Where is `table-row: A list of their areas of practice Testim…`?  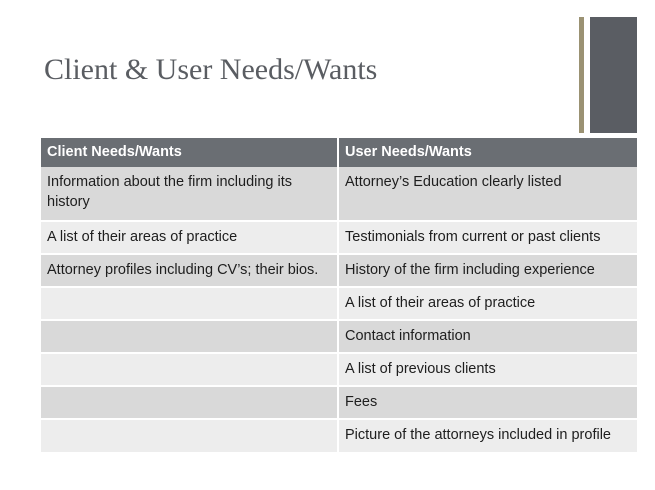
table-row: A list of their areas of practice Testim… is located at coordinates (339, 237).